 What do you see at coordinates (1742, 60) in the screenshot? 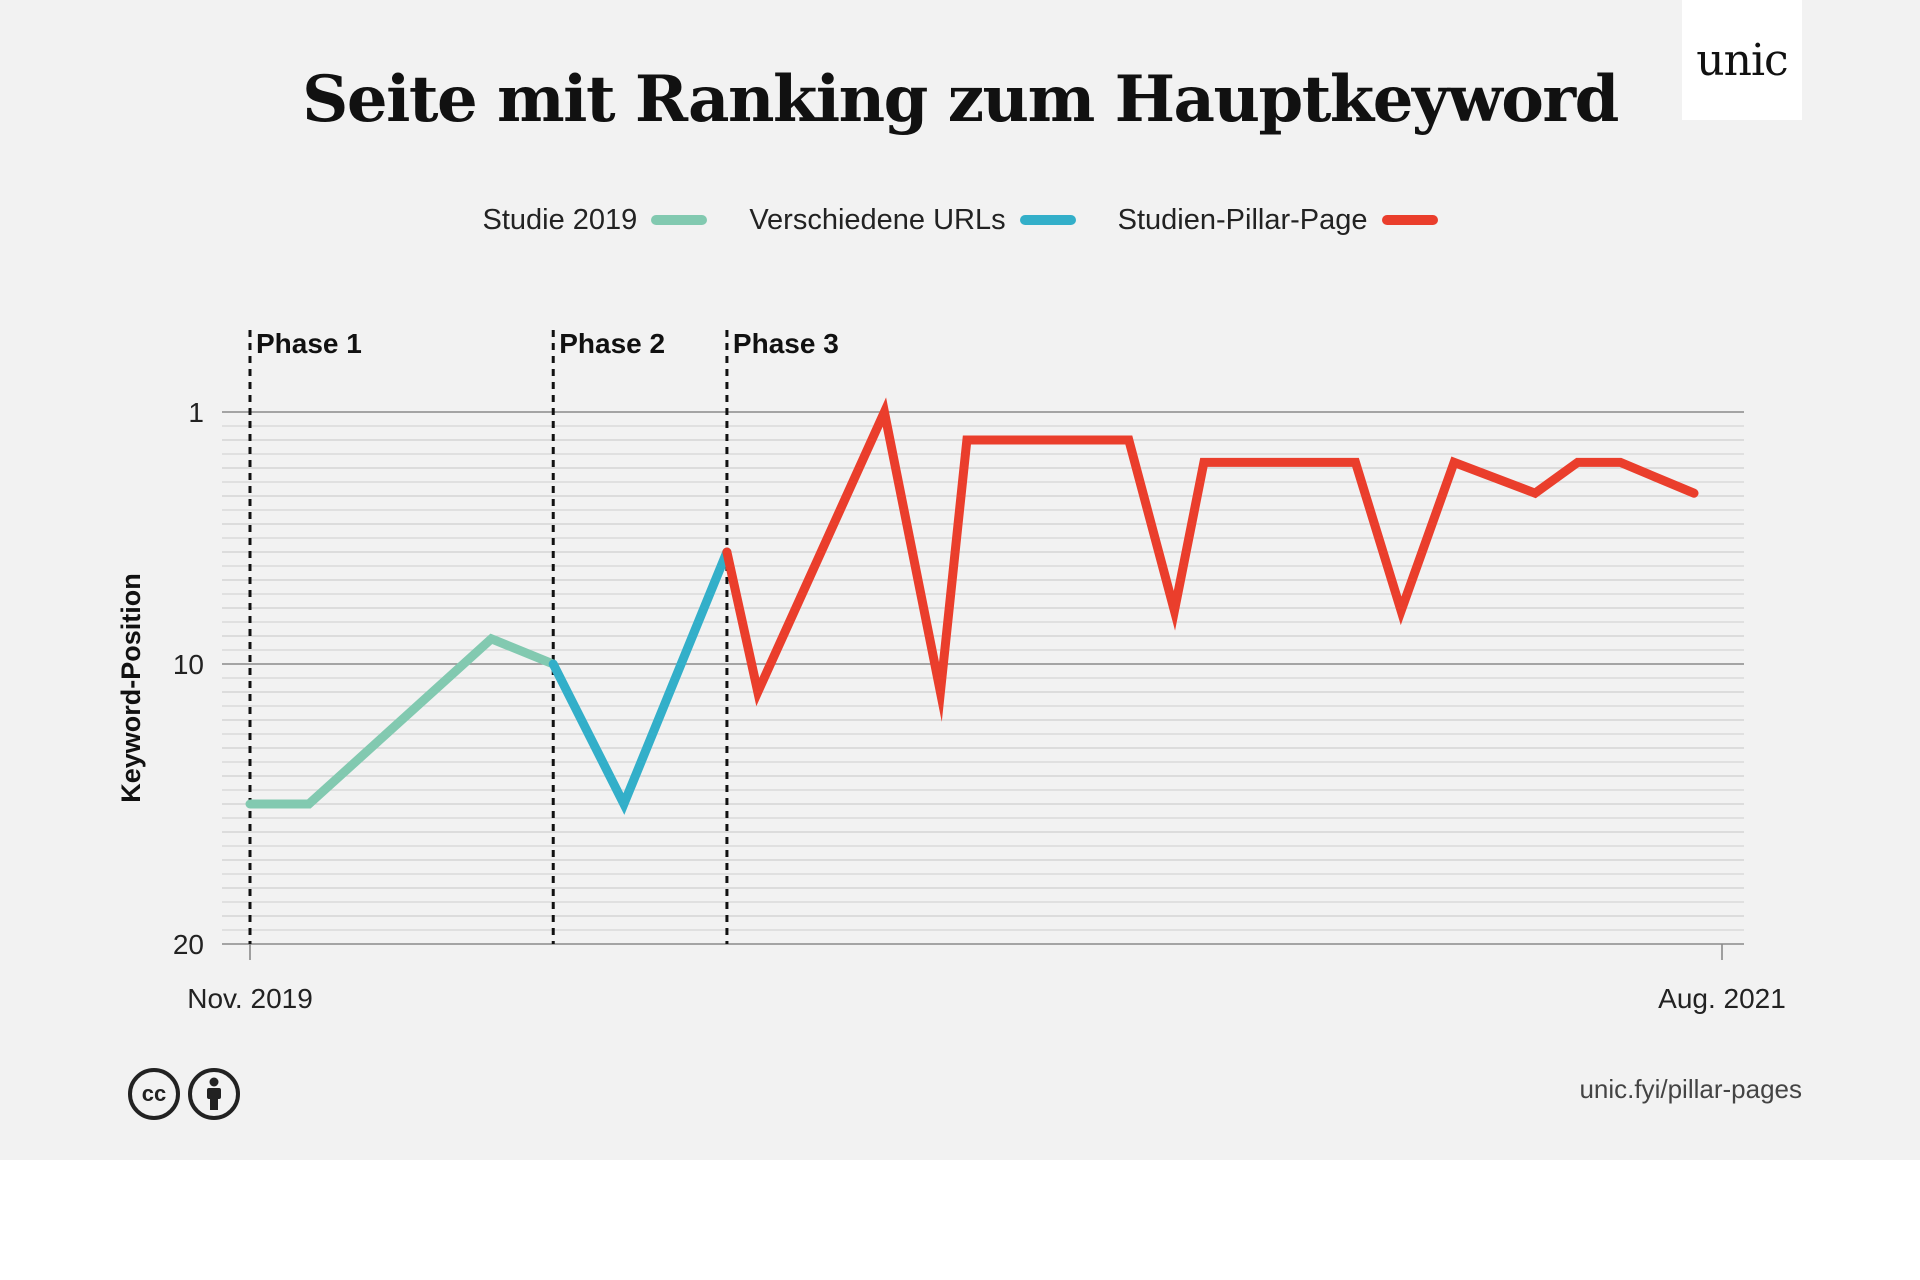
I see `unic-logo: unic` at bounding box center [1742, 60].